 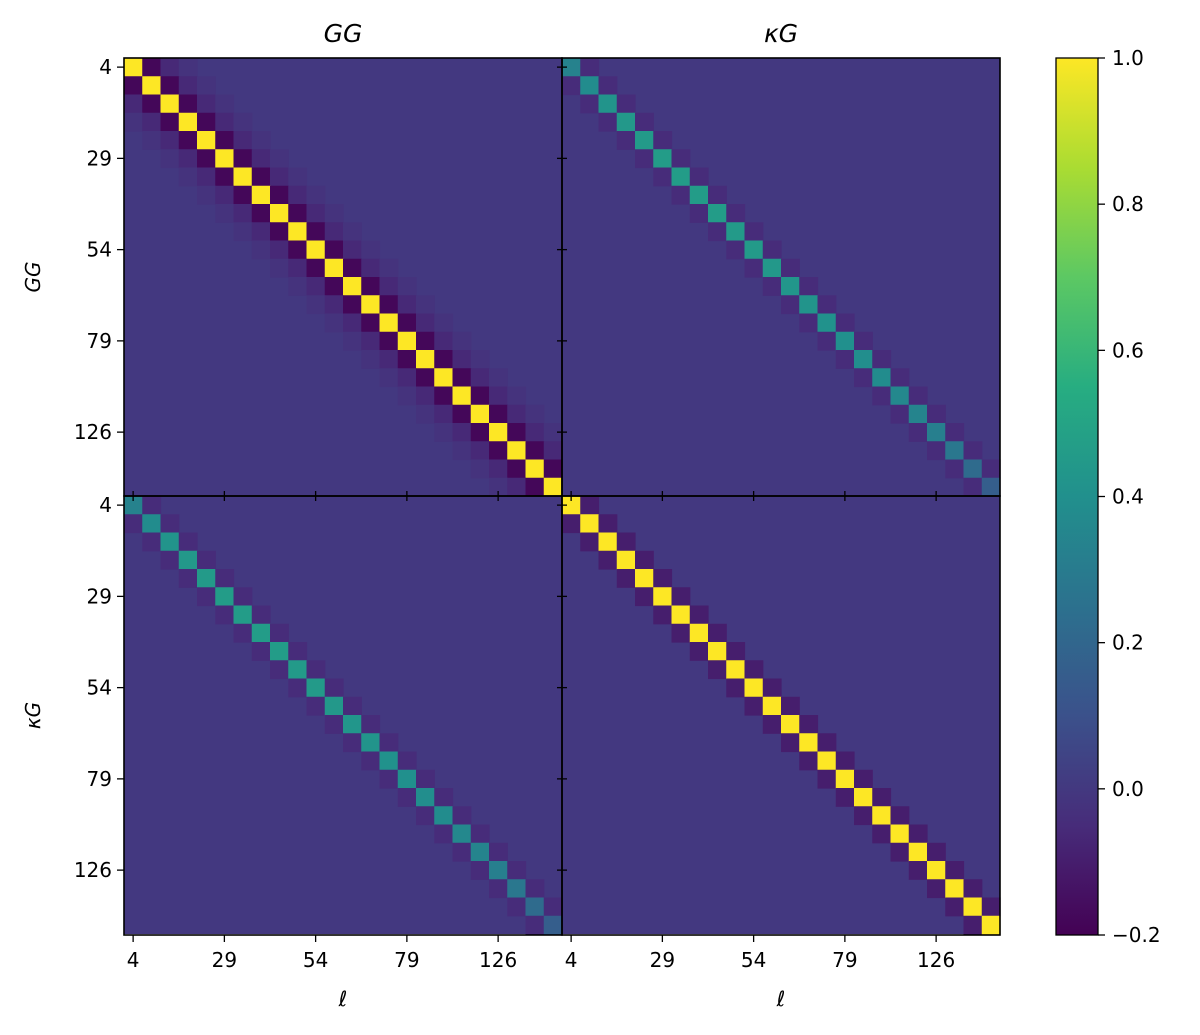 I want to click on colorbar-gradient, so click(x=1077, y=496).